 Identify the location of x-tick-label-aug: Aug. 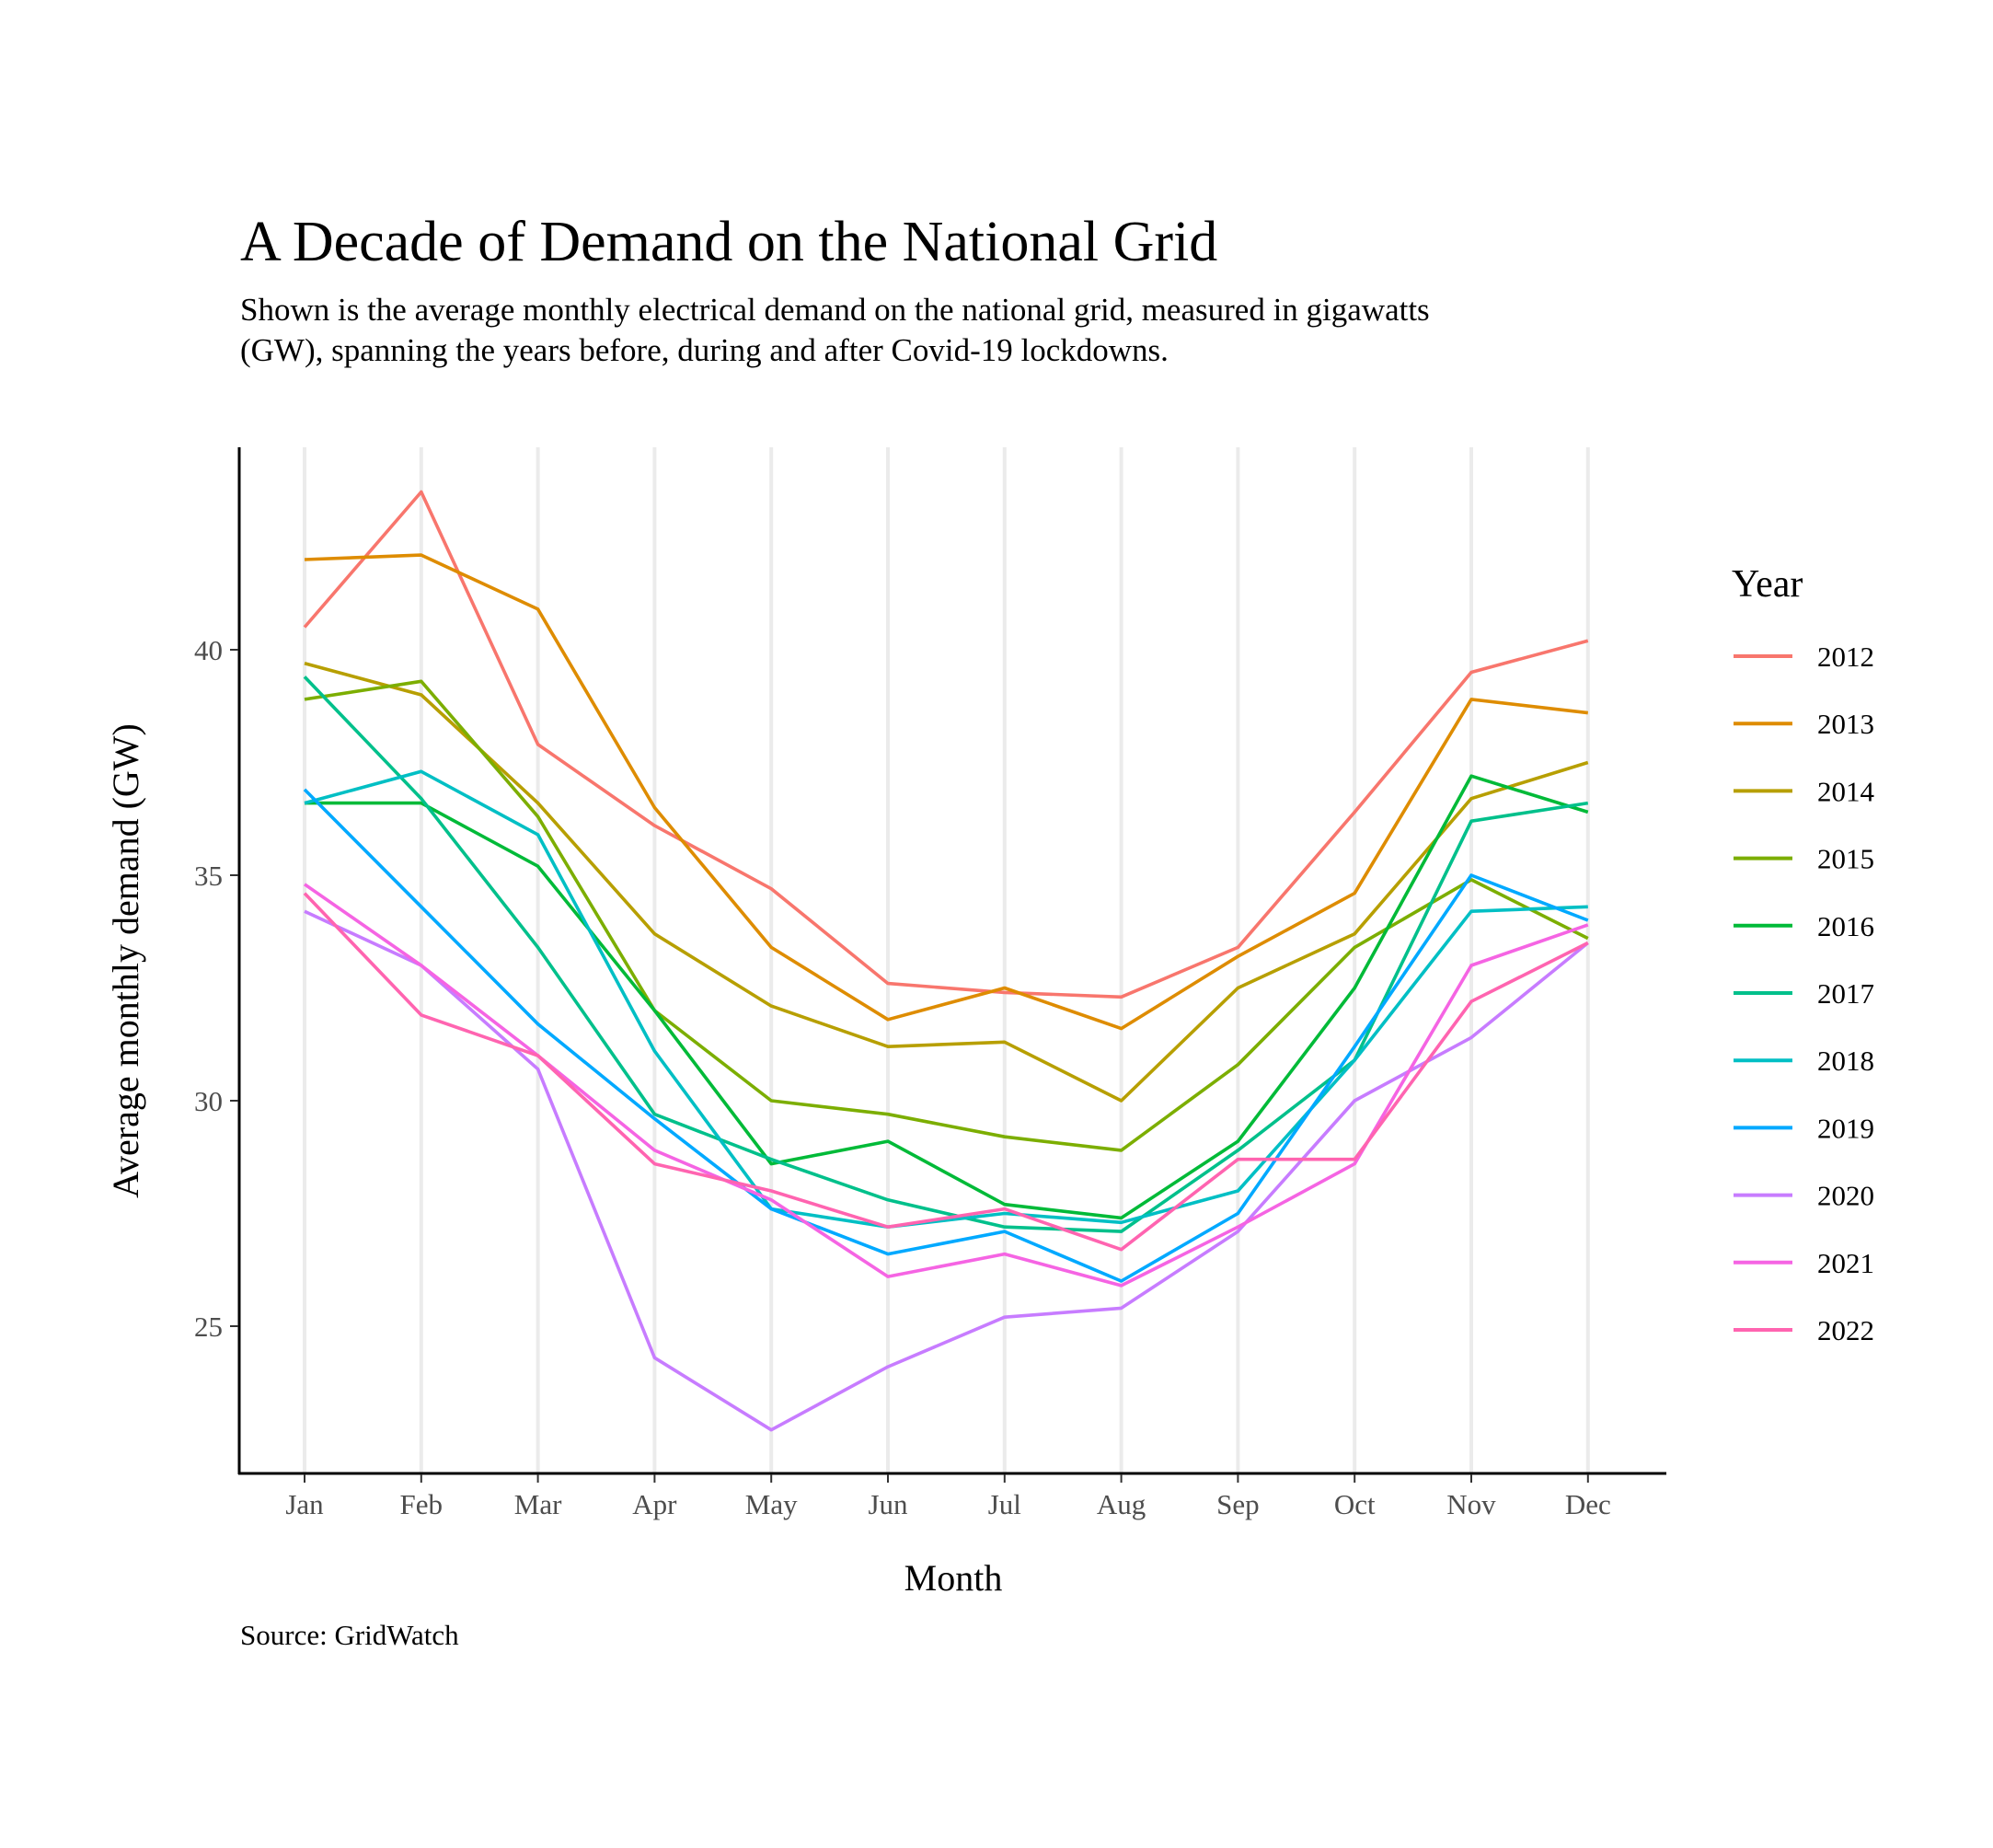
(1121, 1504).